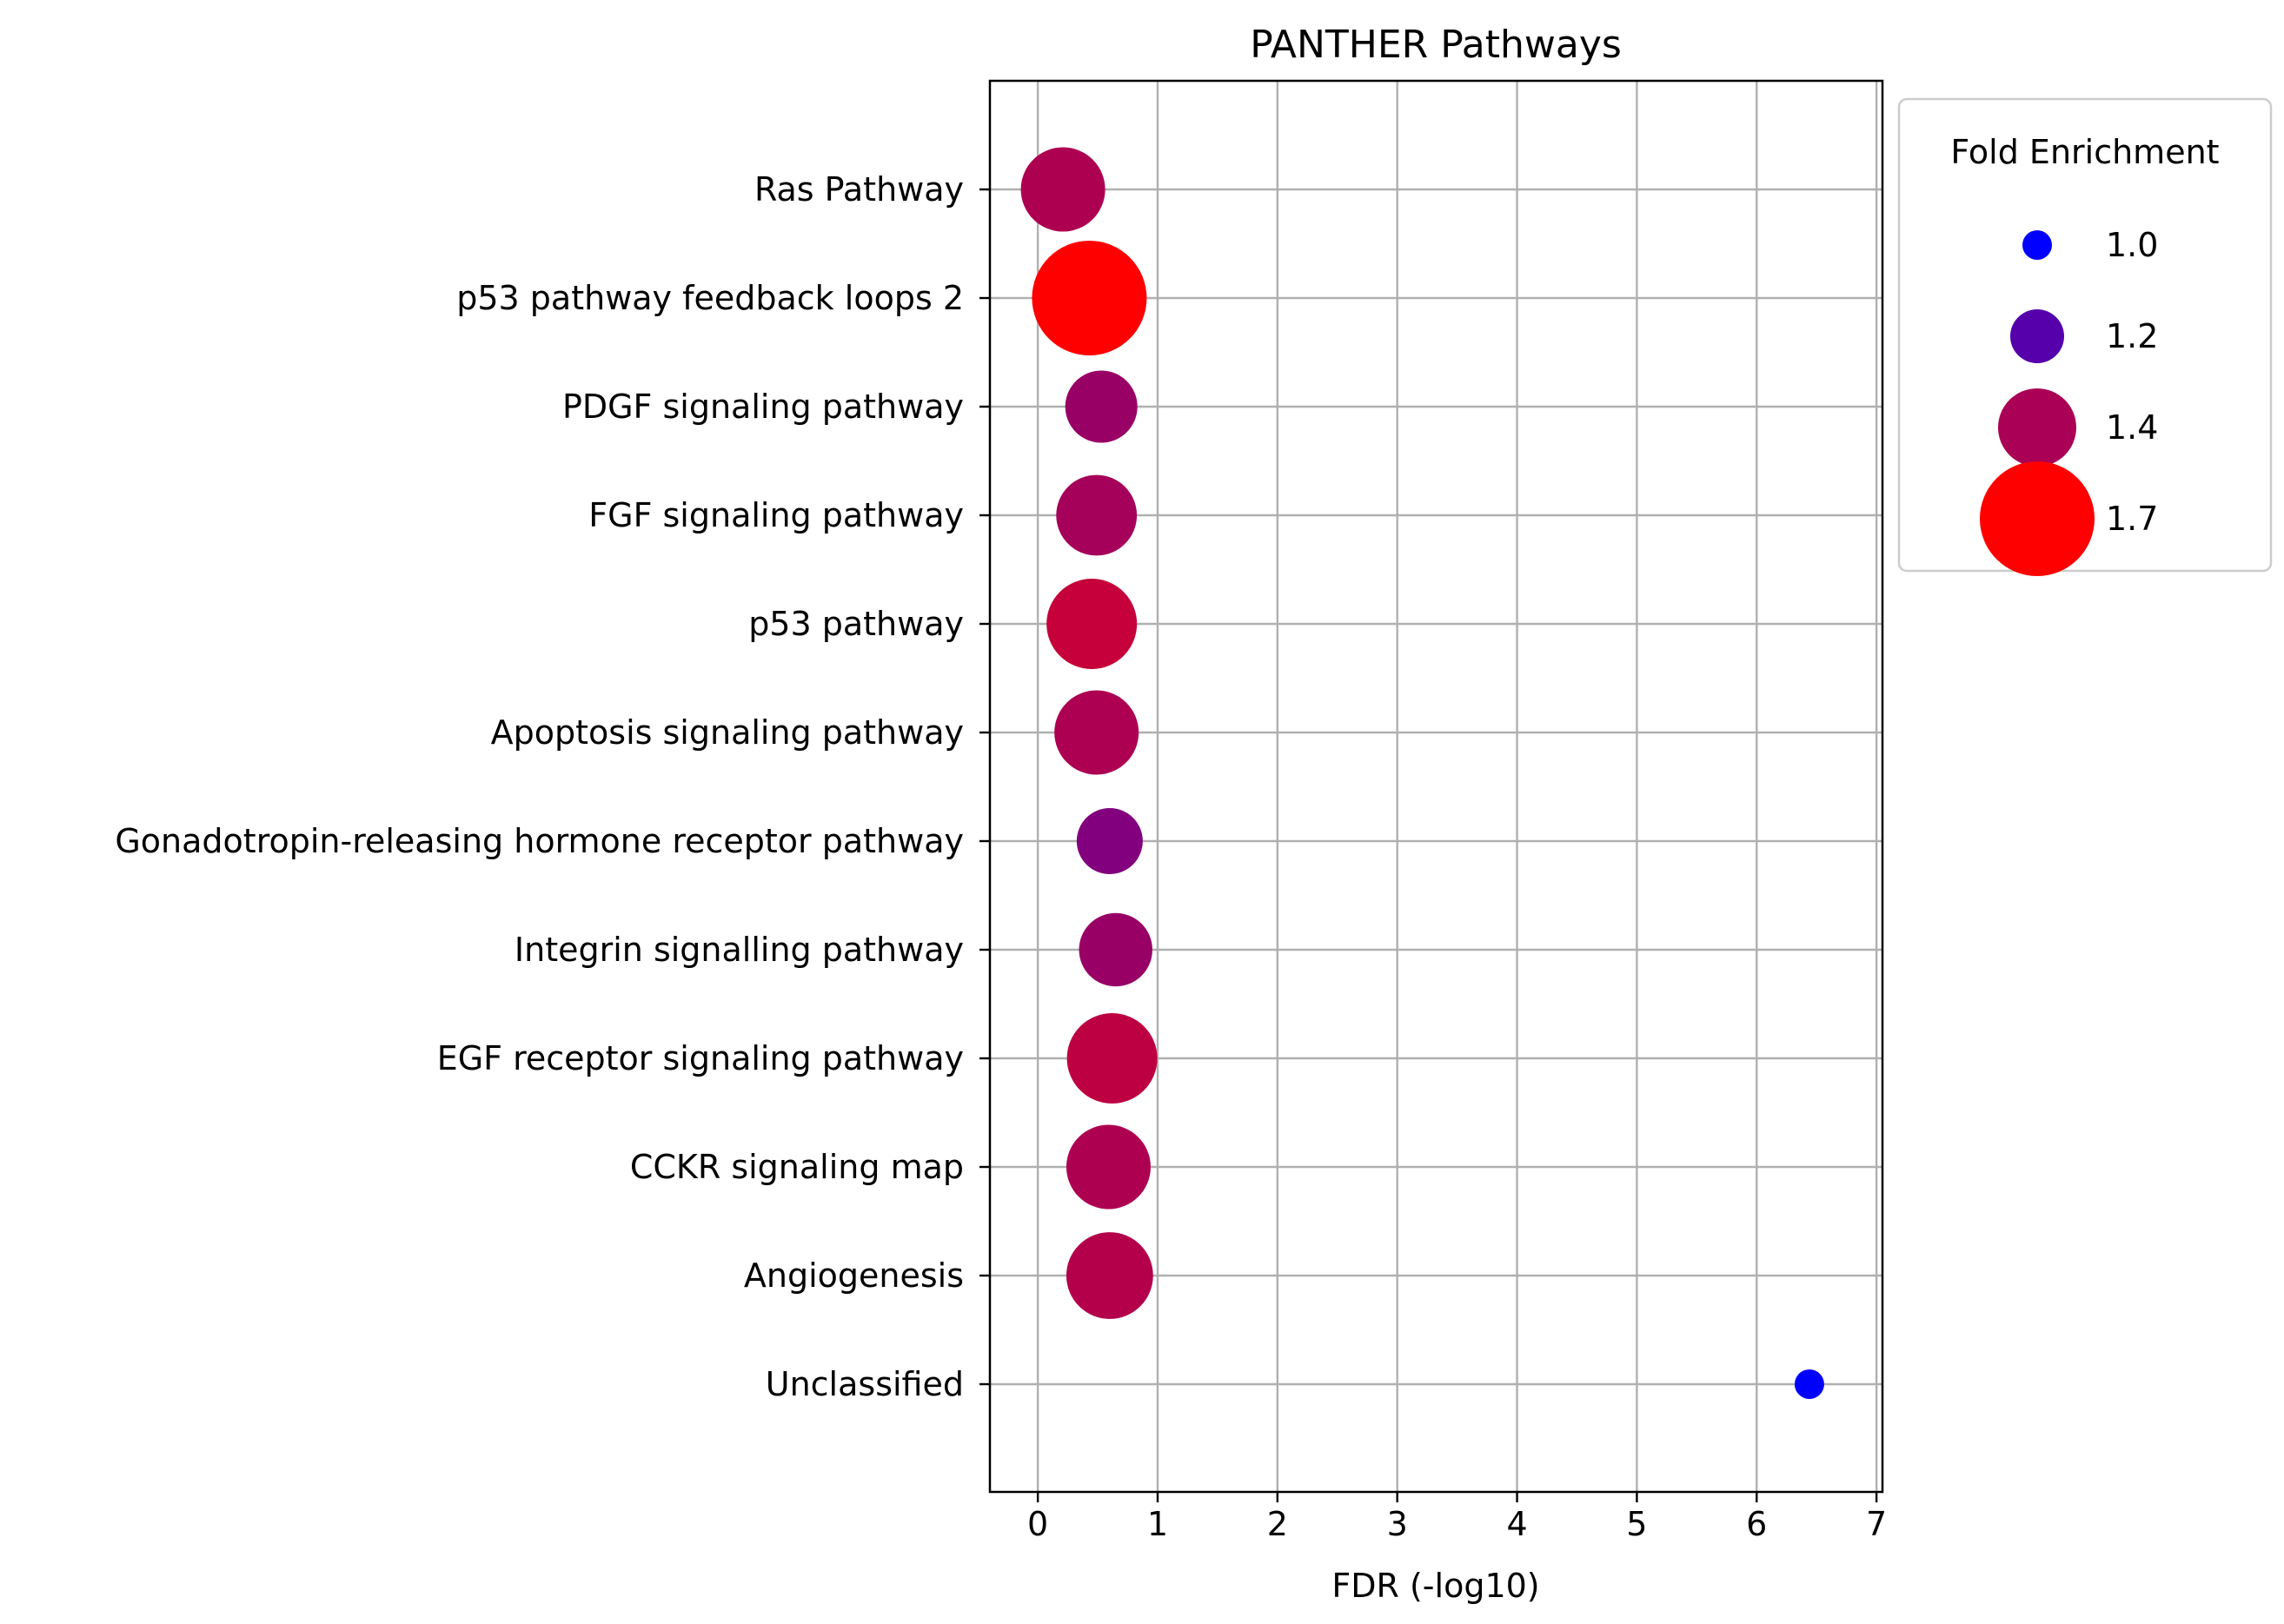 This screenshot has height=1624, width=2284. Describe the element at coordinates (2084, 152) in the screenshot. I see `legend-title: Fold Enrichment` at that location.